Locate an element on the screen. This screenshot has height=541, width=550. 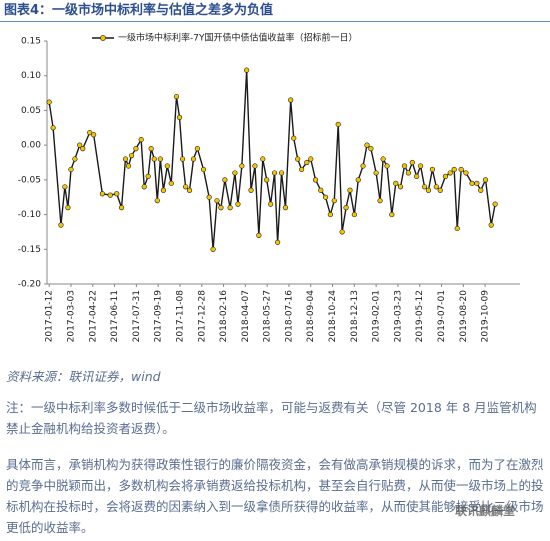
x-tick-label: 2019-03-23 is located at coordinates (398, 316).